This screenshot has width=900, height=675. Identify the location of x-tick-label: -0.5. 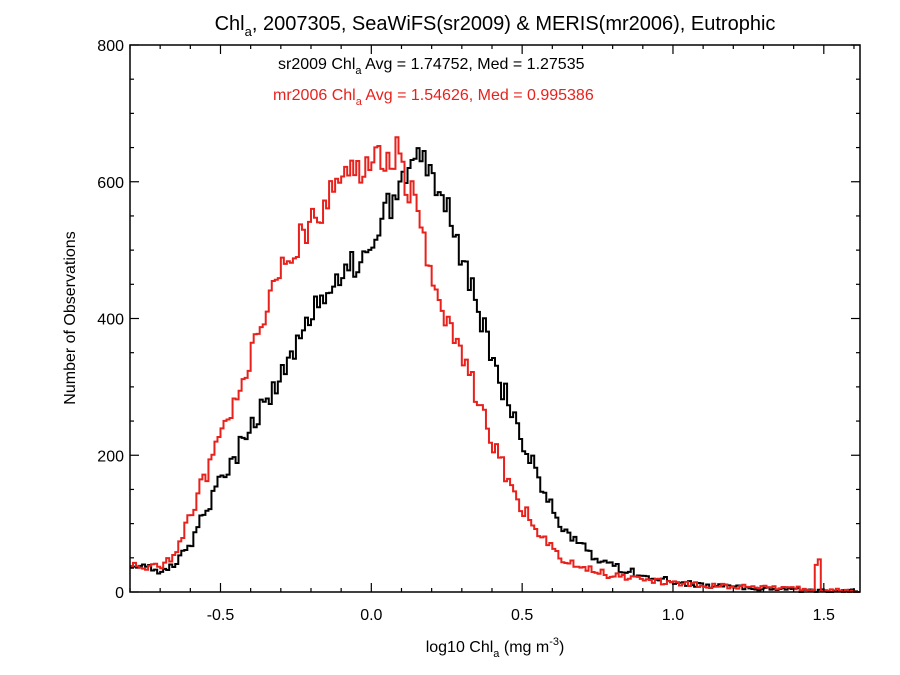
(221, 615).